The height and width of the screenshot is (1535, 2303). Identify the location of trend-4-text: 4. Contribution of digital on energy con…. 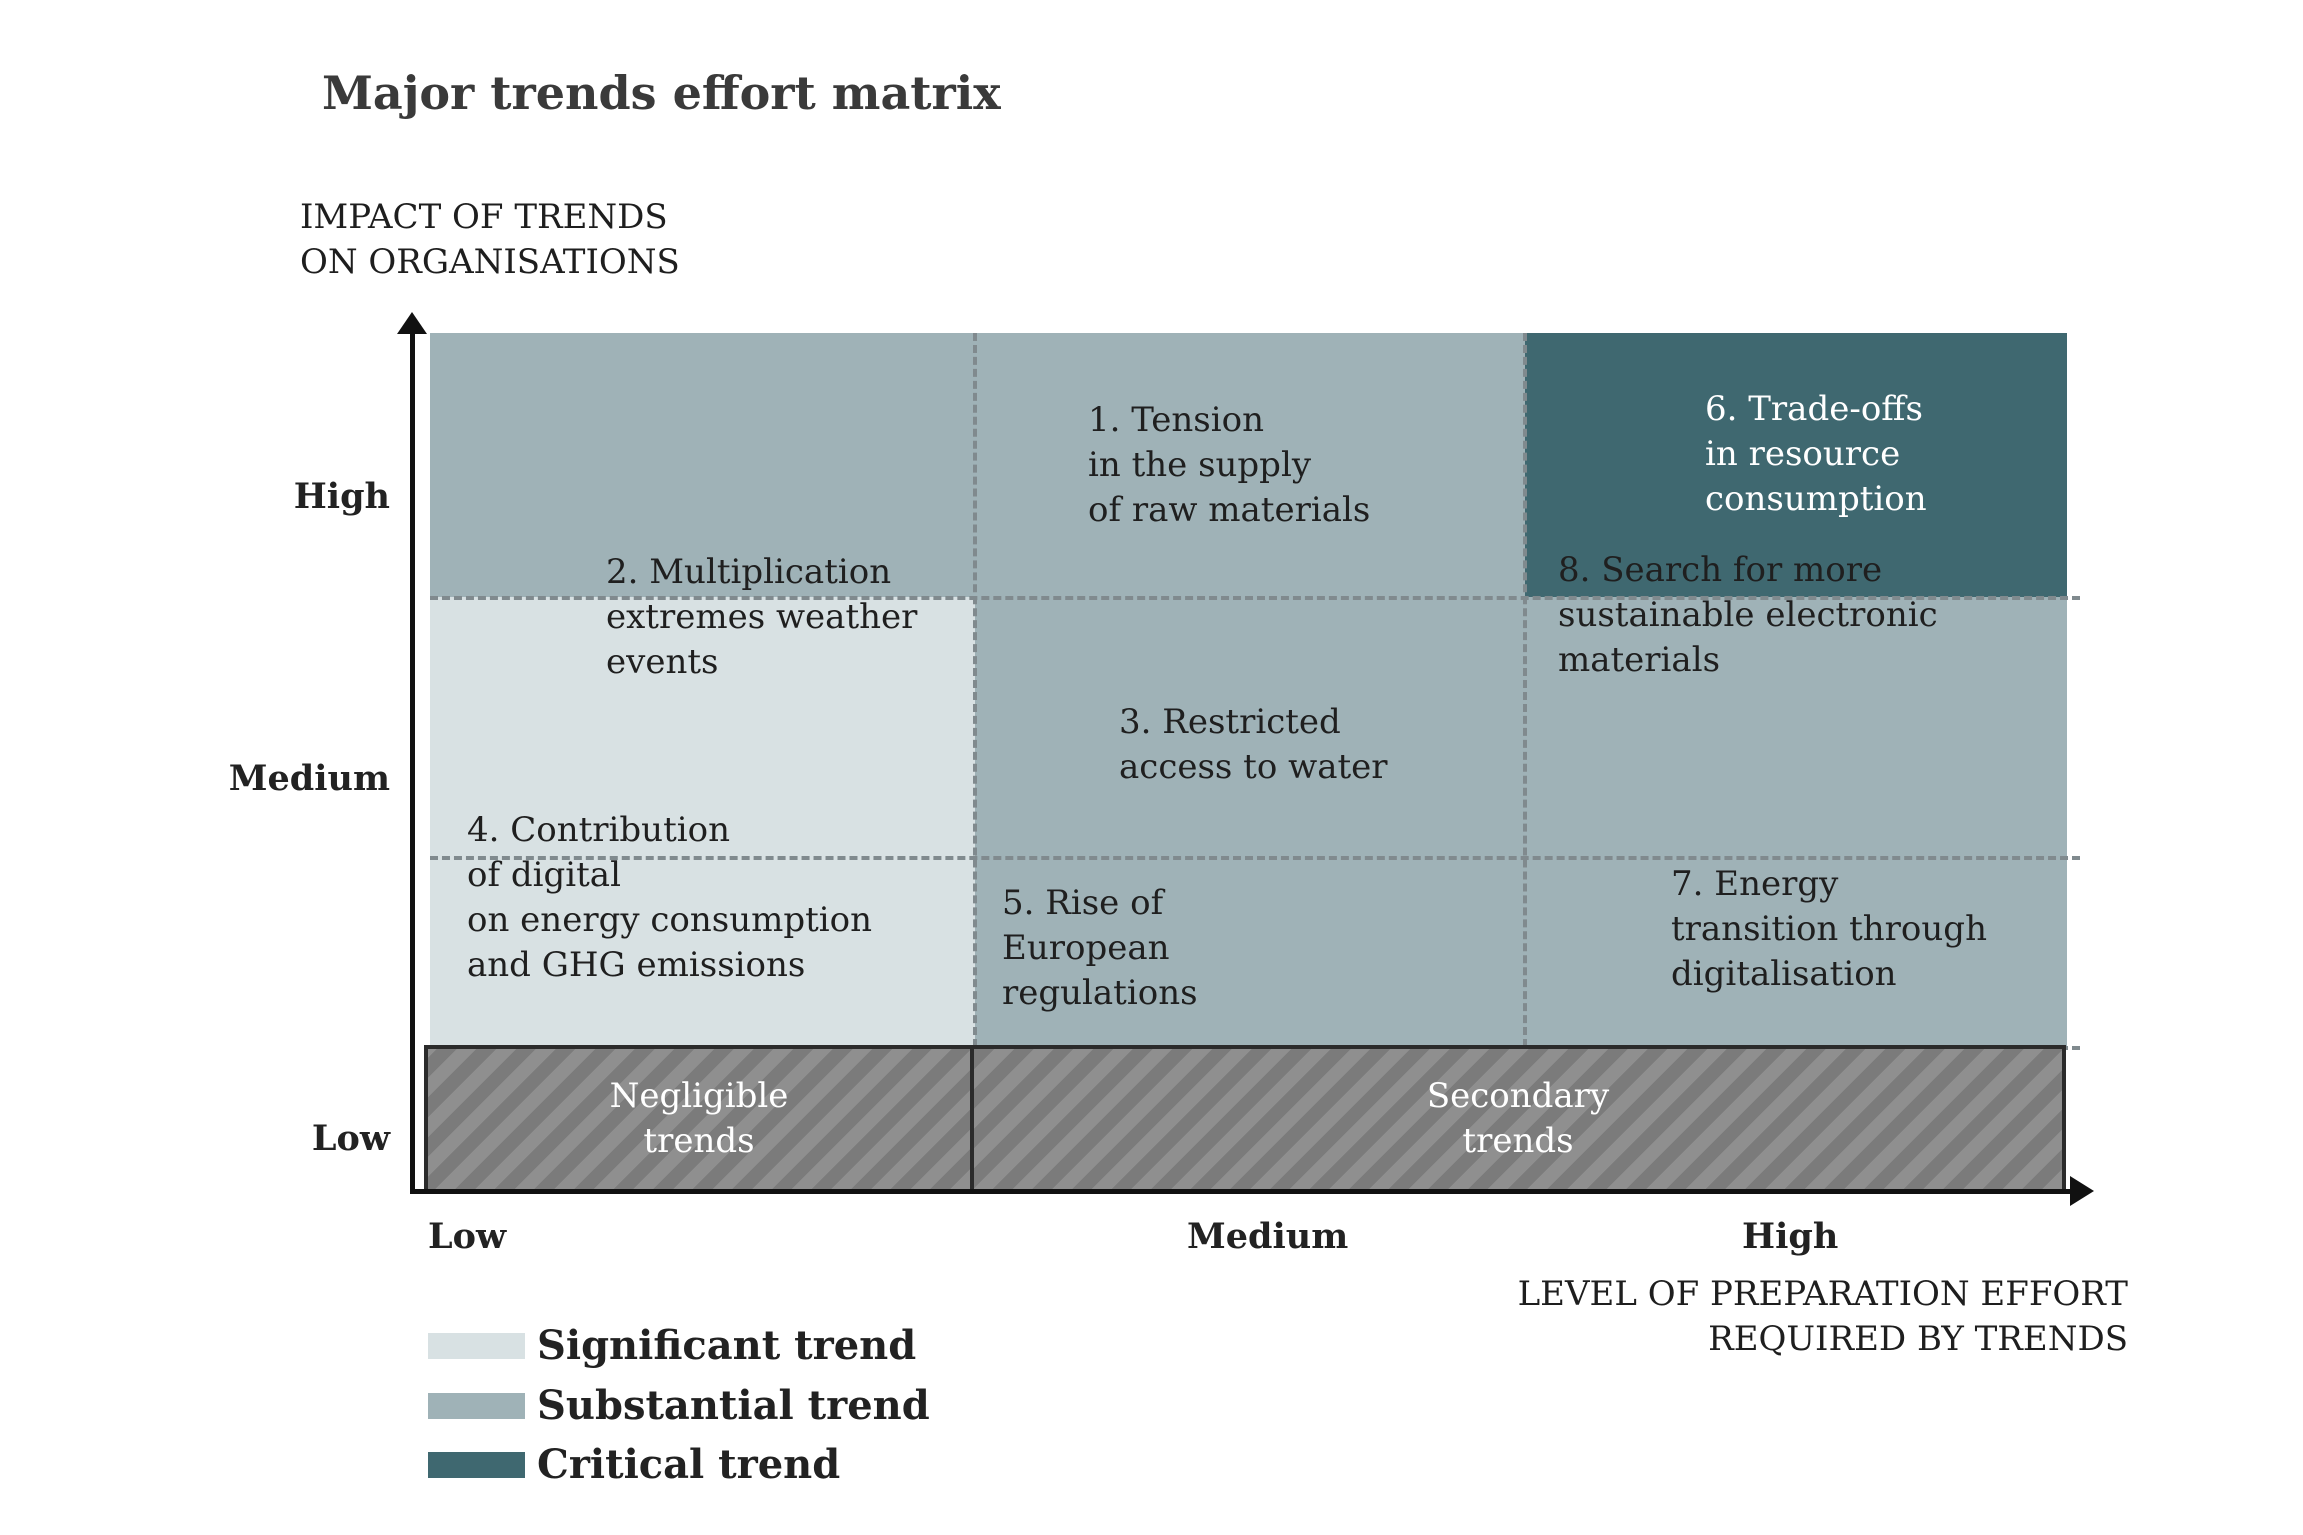
(670, 897).